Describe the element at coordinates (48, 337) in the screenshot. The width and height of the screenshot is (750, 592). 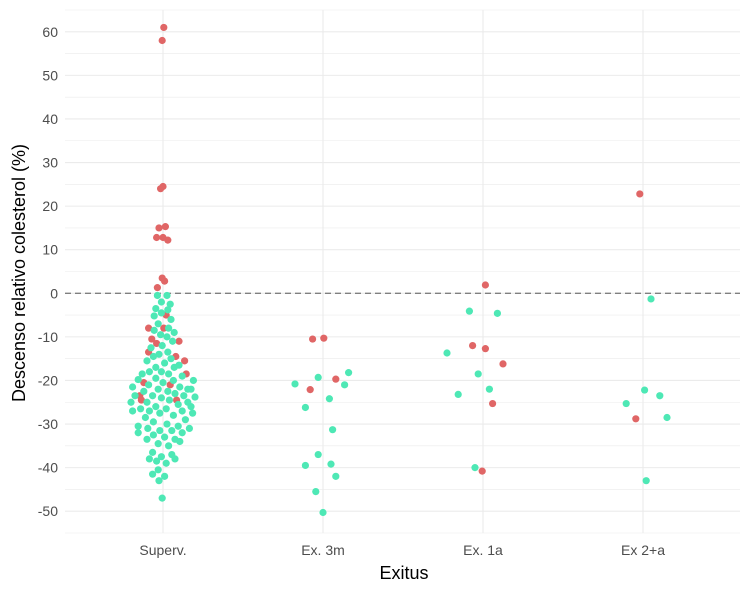
I see `y-tick-label: -10` at that location.